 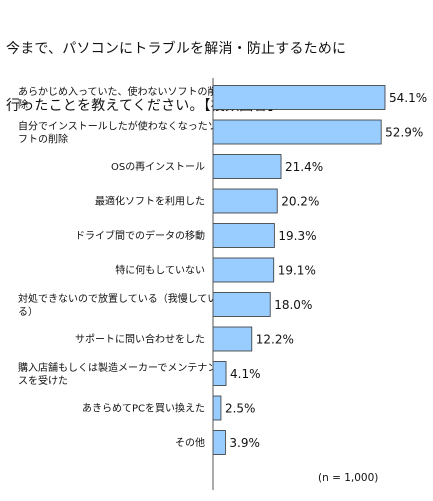 What do you see at coordinates (297, 236) in the screenshot?
I see `value-label: 19.3%` at bounding box center [297, 236].